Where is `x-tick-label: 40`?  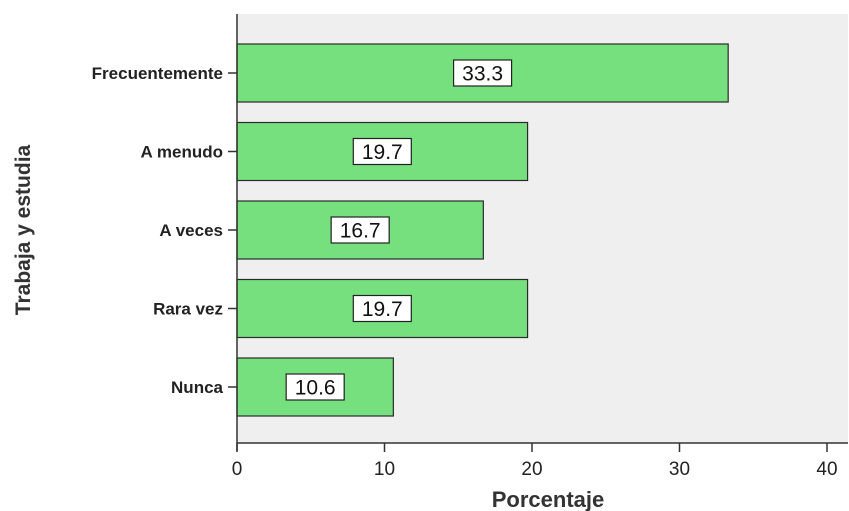
x-tick-label: 40 is located at coordinates (826, 469).